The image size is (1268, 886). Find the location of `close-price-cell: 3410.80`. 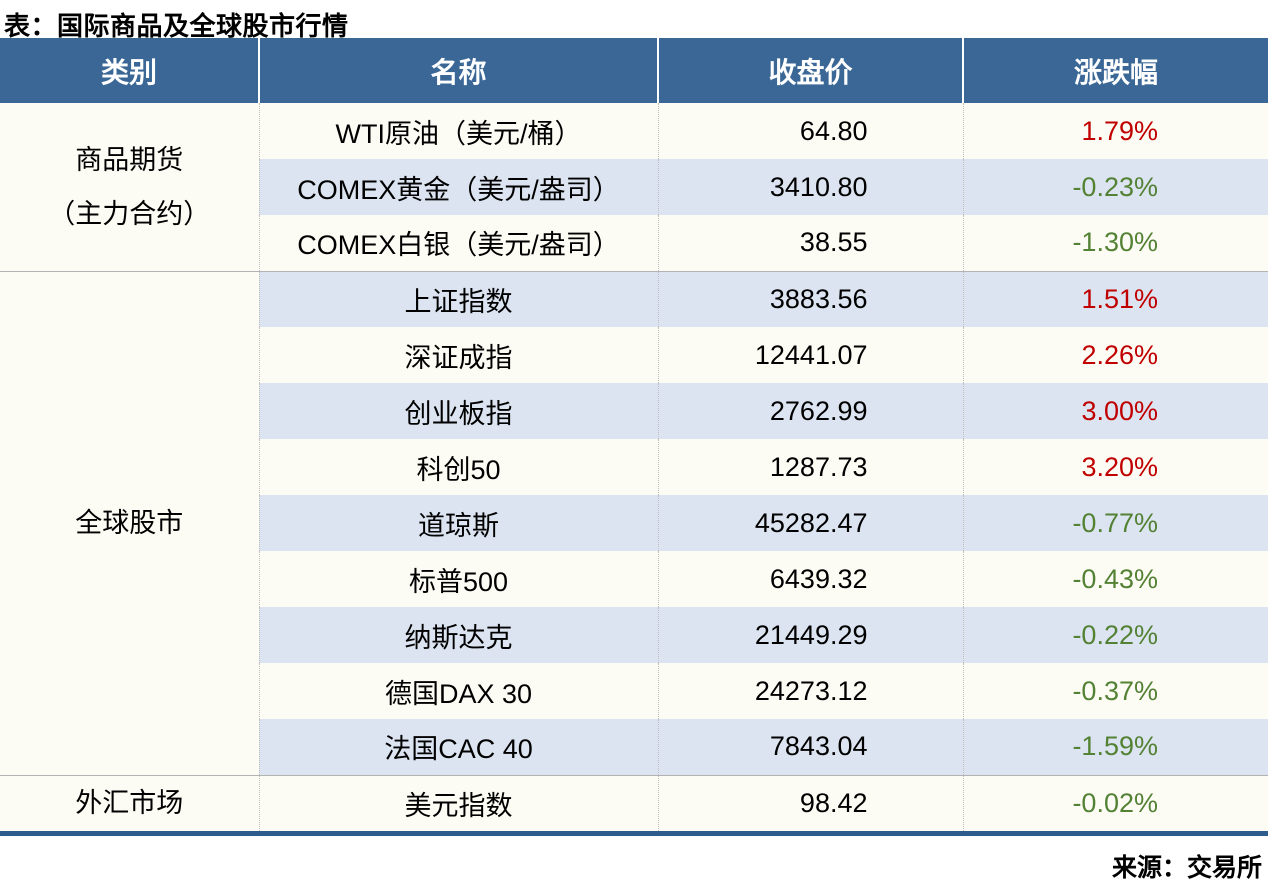

close-price-cell: 3410.80 is located at coordinates (810, 187).